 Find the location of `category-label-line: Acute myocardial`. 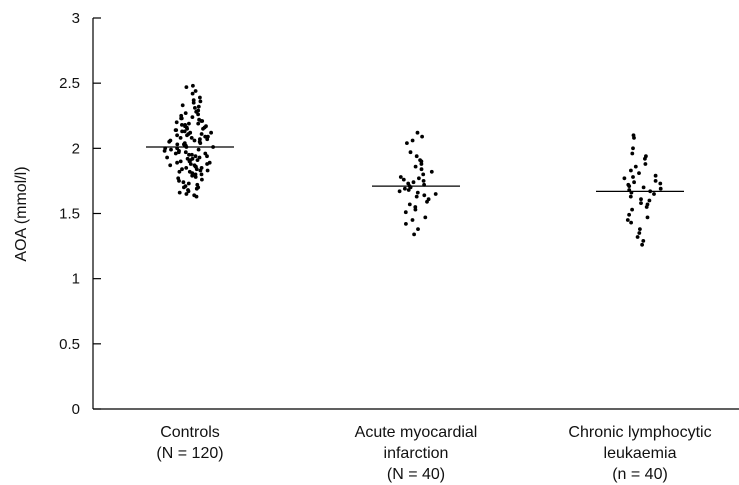

category-label-line: Acute myocardial is located at coordinates (416, 432).